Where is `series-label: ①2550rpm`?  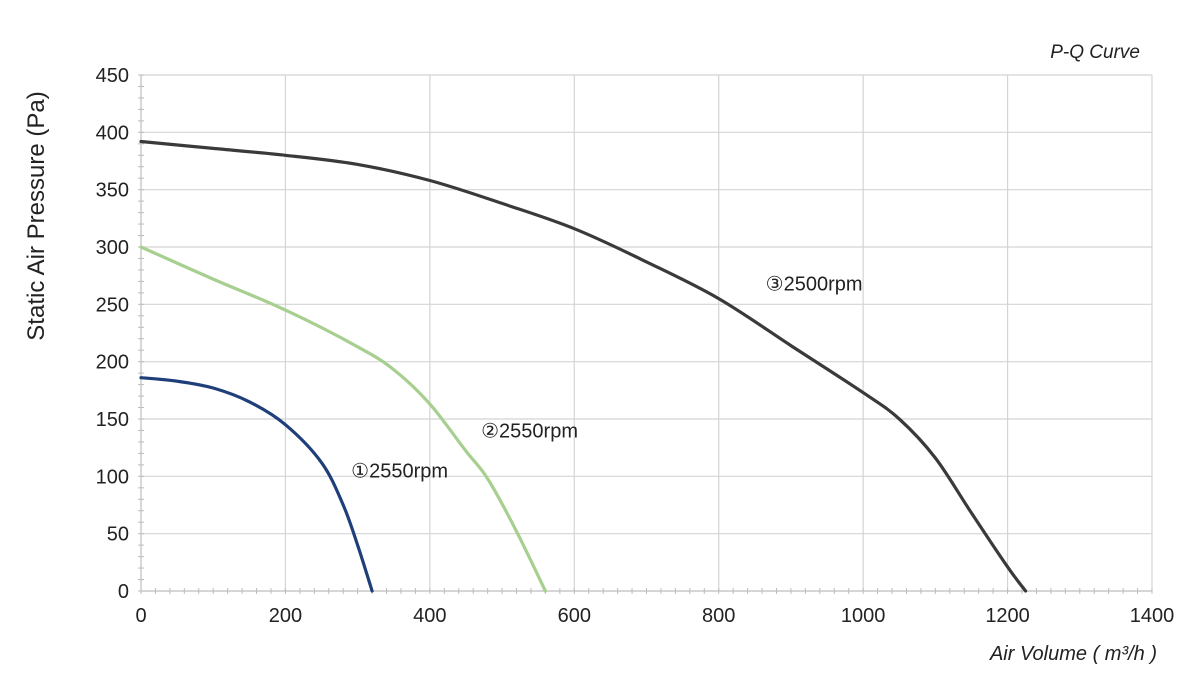
series-label: ①2550rpm is located at coordinates (399, 472).